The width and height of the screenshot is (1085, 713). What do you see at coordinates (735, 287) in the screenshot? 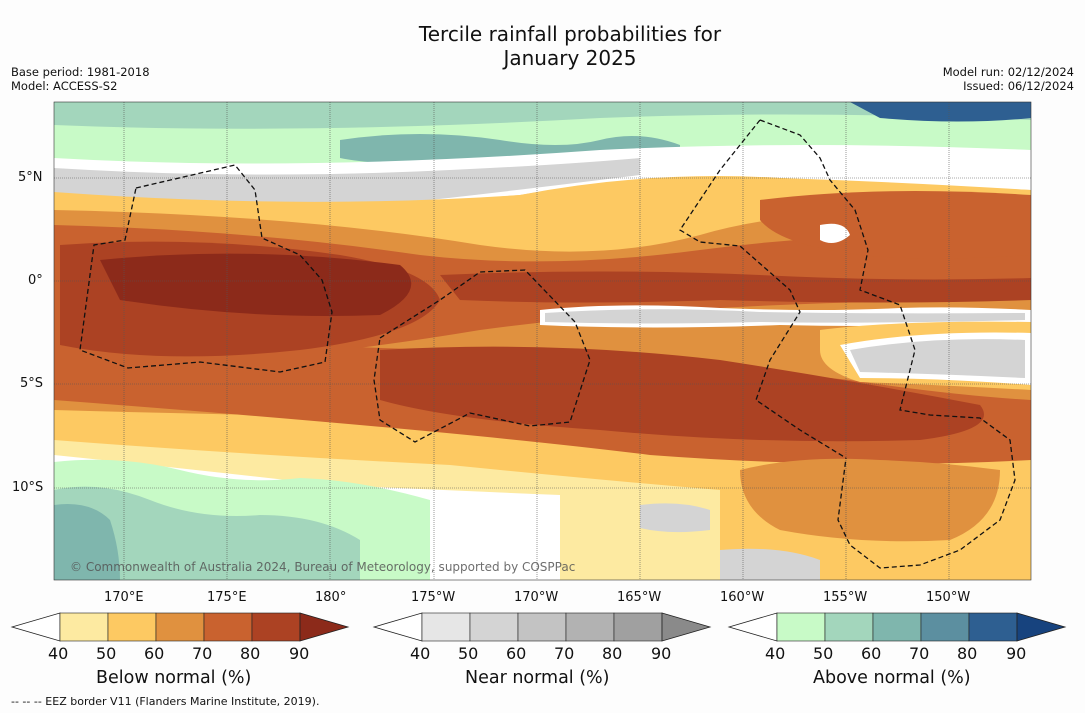
I see `below-normal-90-equator` at bounding box center [735, 287].